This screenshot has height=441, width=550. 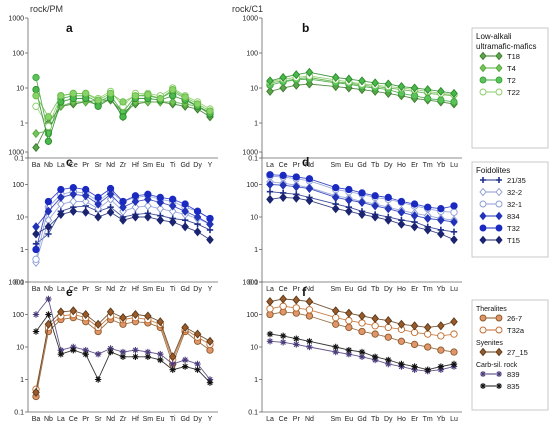 What do you see at coordinates (415, 289) in the screenshot?
I see `x-tick-label: Er` at bounding box center [415, 289].